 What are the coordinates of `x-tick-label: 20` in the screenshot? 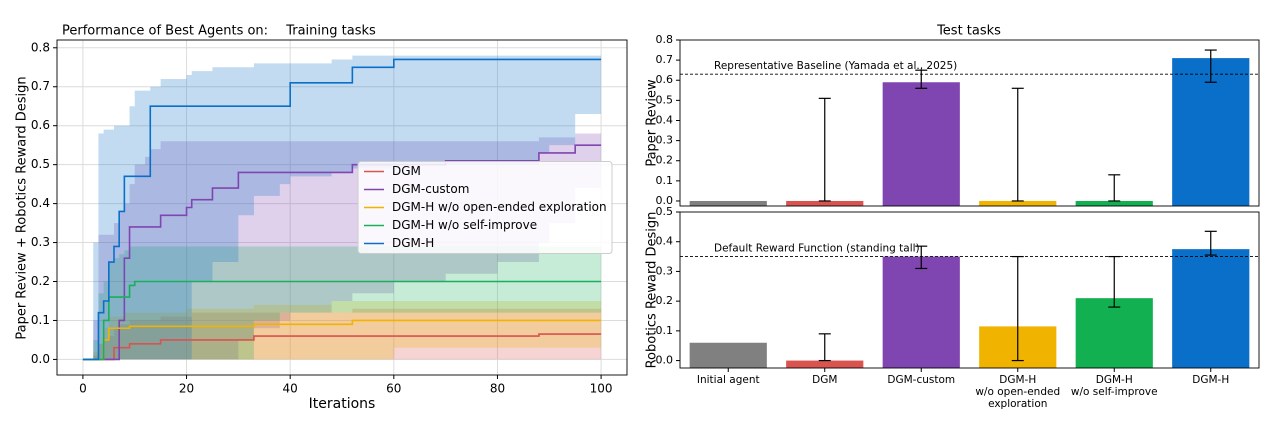 It's located at (186, 389).